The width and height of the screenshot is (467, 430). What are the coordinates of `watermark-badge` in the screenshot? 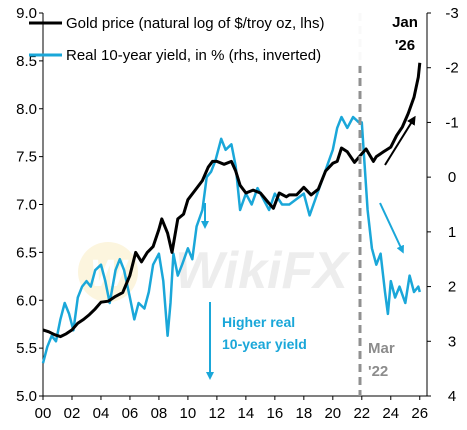 It's located at (108, 272).